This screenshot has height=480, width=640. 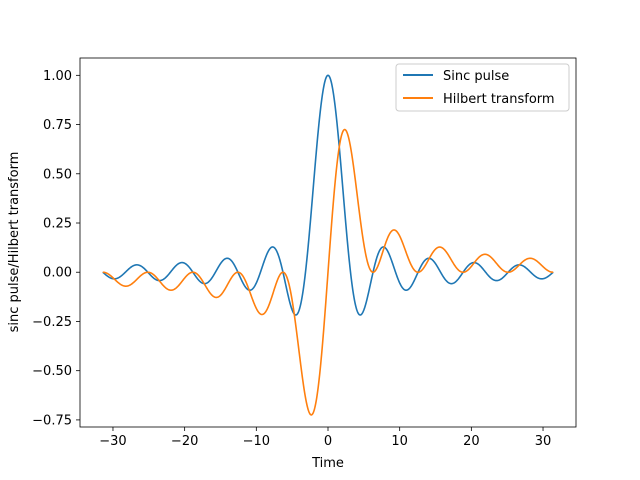 I want to click on y-tick-label: 1.00, so click(x=57, y=76).